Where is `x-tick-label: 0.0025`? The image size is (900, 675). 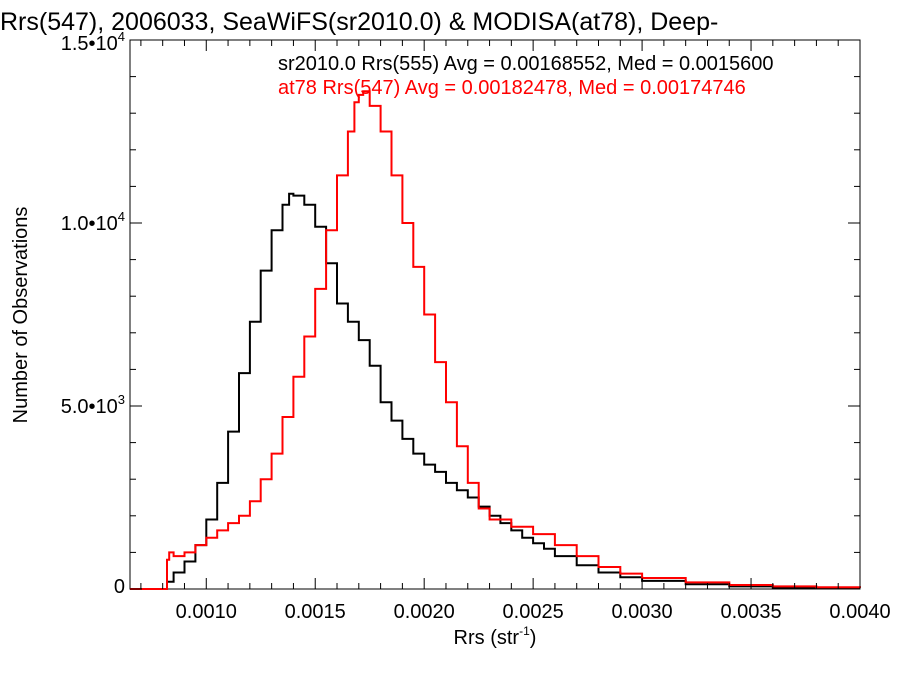 x-tick-label: 0.0025 is located at coordinates (533, 612).